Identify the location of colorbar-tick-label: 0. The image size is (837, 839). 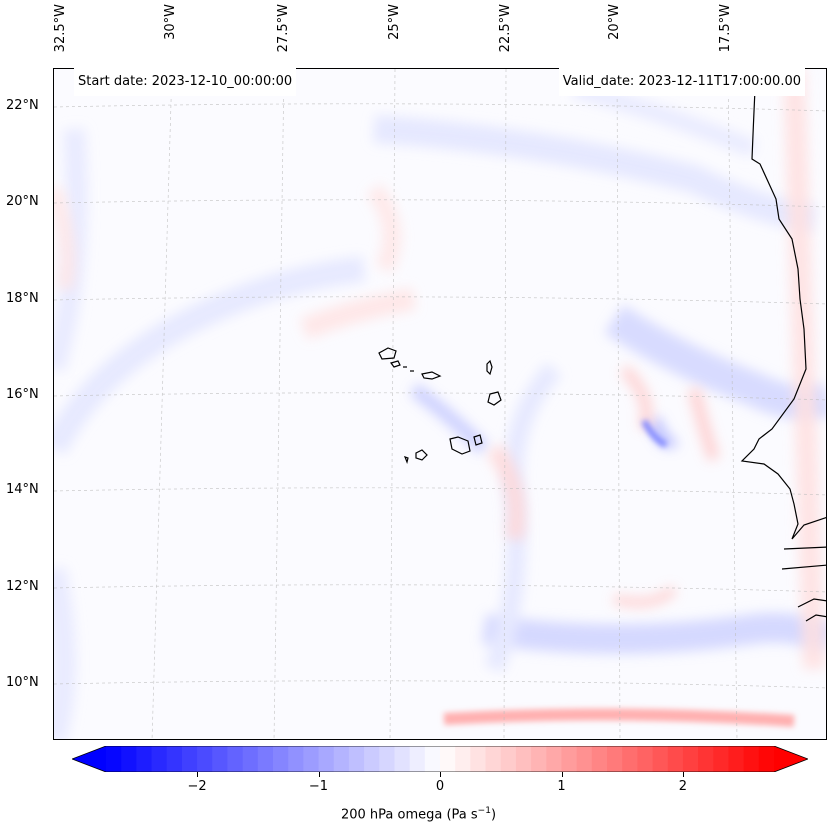
(440, 786).